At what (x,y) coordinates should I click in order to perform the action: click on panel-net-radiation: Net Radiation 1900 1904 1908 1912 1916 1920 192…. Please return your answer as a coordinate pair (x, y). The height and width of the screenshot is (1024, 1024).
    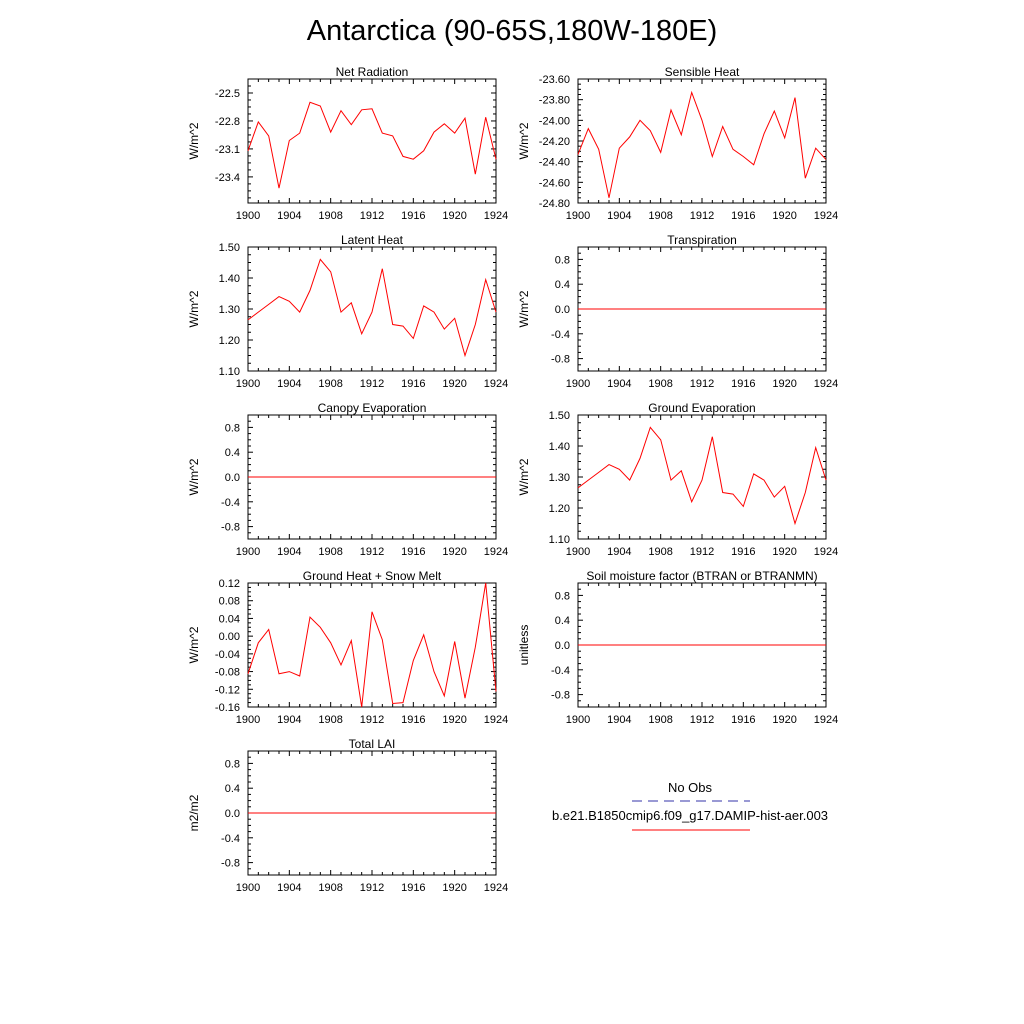
    Looking at the image, I should click on (347, 143).